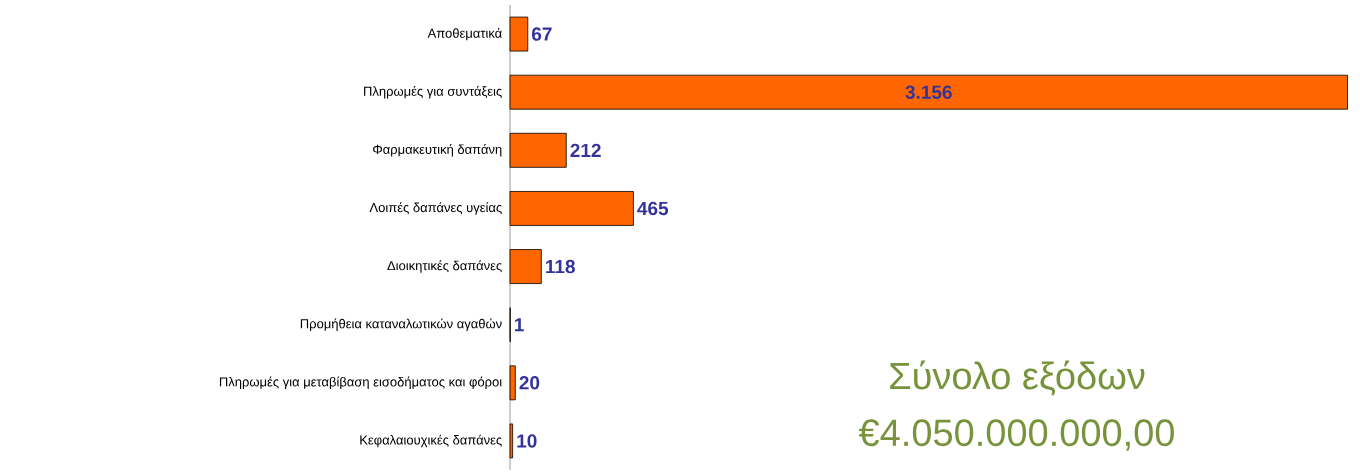 This screenshot has height=475, width=1360. What do you see at coordinates (529, 383) in the screenshot?
I see `data-label: 20` at bounding box center [529, 383].